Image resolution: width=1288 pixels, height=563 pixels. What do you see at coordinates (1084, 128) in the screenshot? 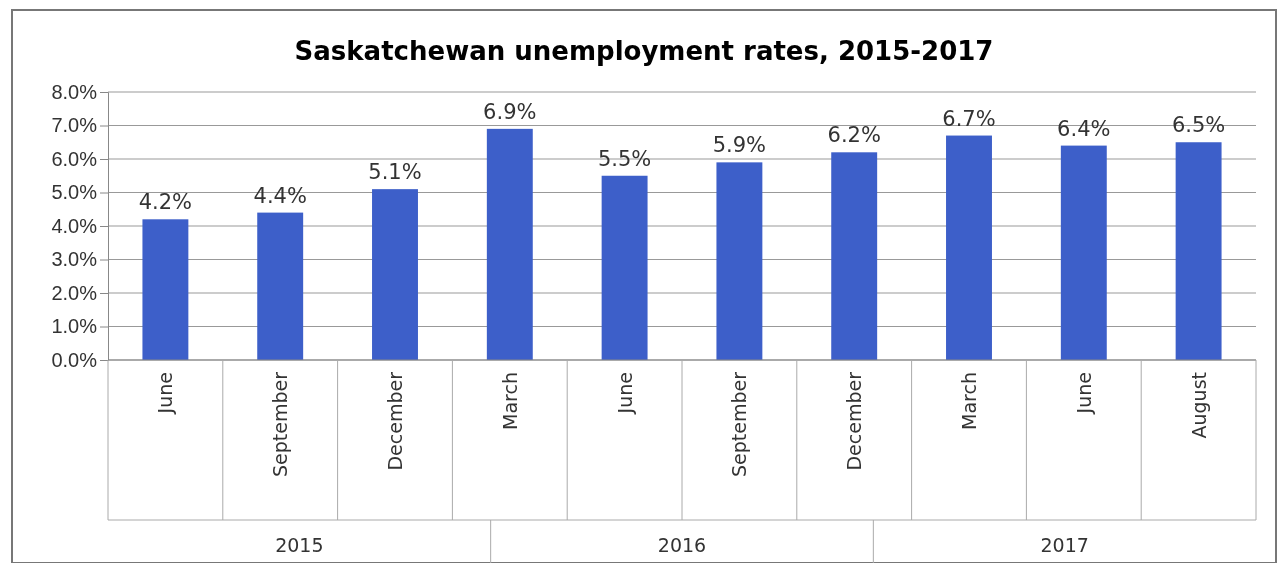
I see `data-label: 6.4%` at bounding box center [1084, 128].